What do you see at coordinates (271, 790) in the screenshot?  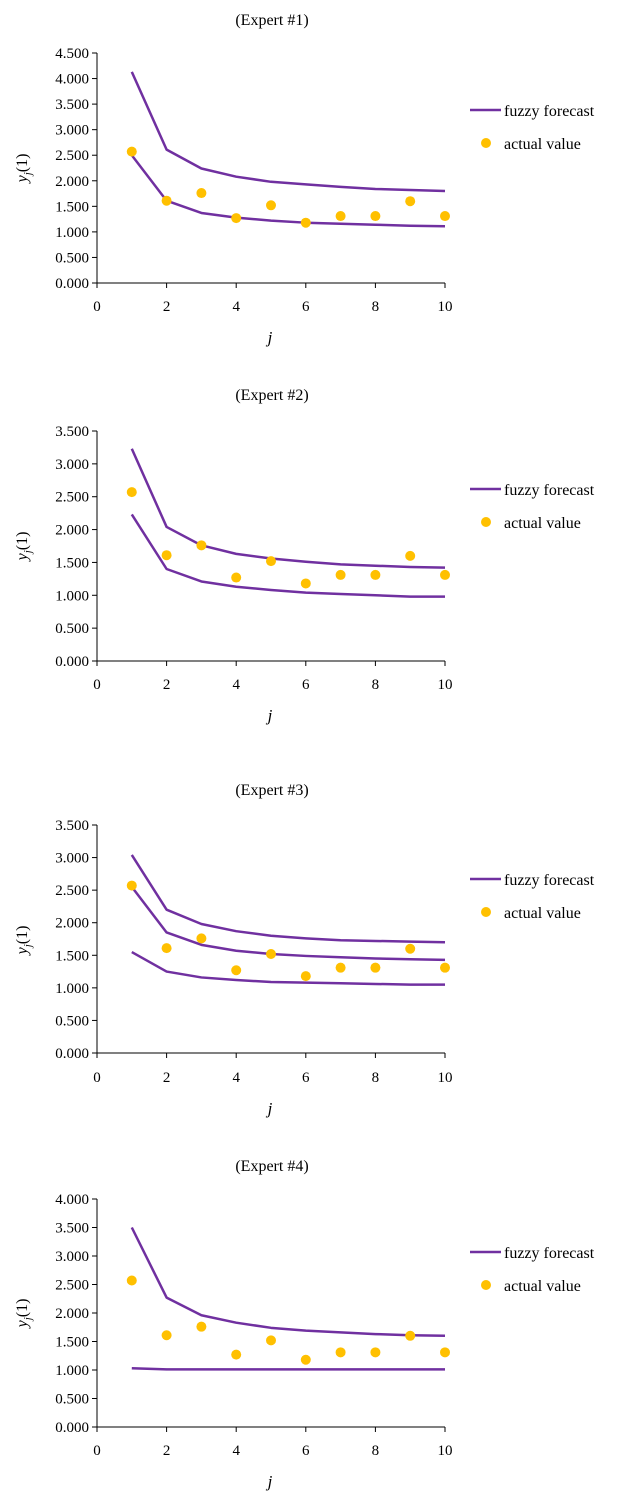 I see `chart-title: (Expert #3)` at bounding box center [271, 790].